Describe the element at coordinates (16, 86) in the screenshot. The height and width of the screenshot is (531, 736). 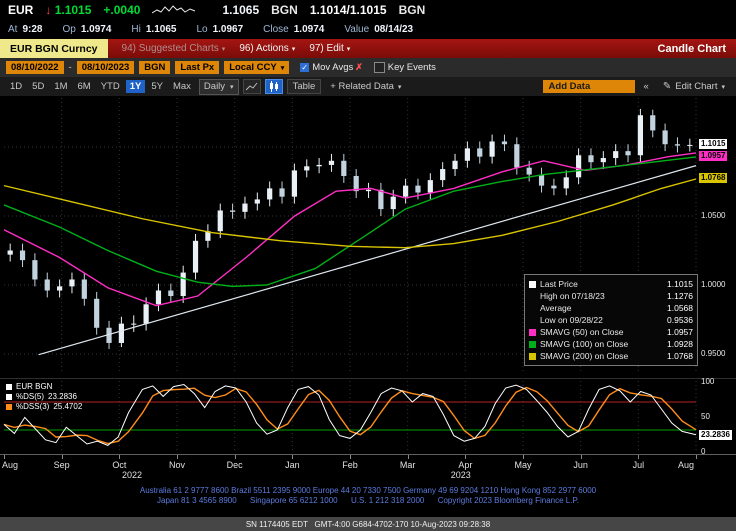
I see `period-tab-1d: 1D` at that location.